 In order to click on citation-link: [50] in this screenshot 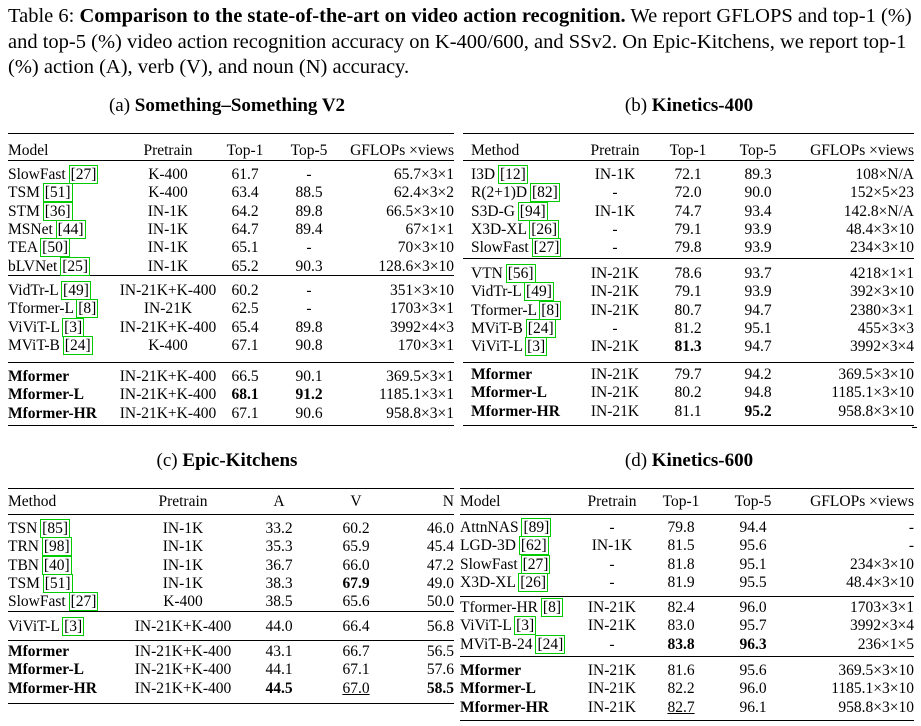, I will do `click(55, 248)`.